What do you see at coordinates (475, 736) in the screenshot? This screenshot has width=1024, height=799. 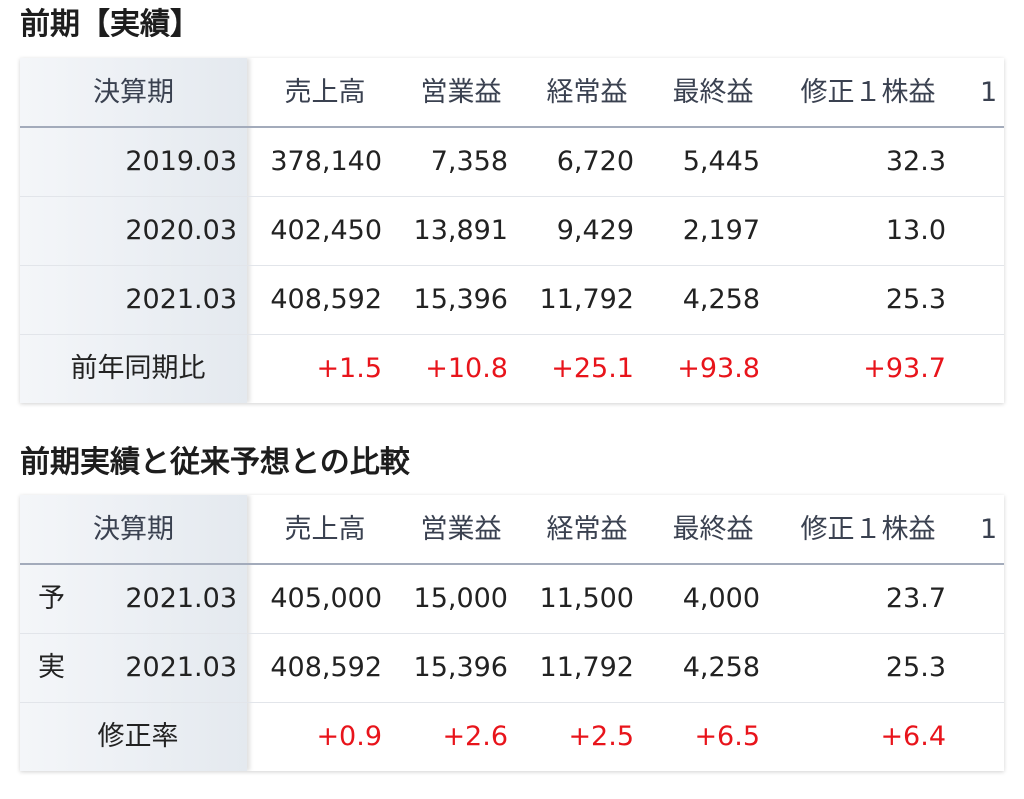 I see `change-value: +2.6` at bounding box center [475, 736].